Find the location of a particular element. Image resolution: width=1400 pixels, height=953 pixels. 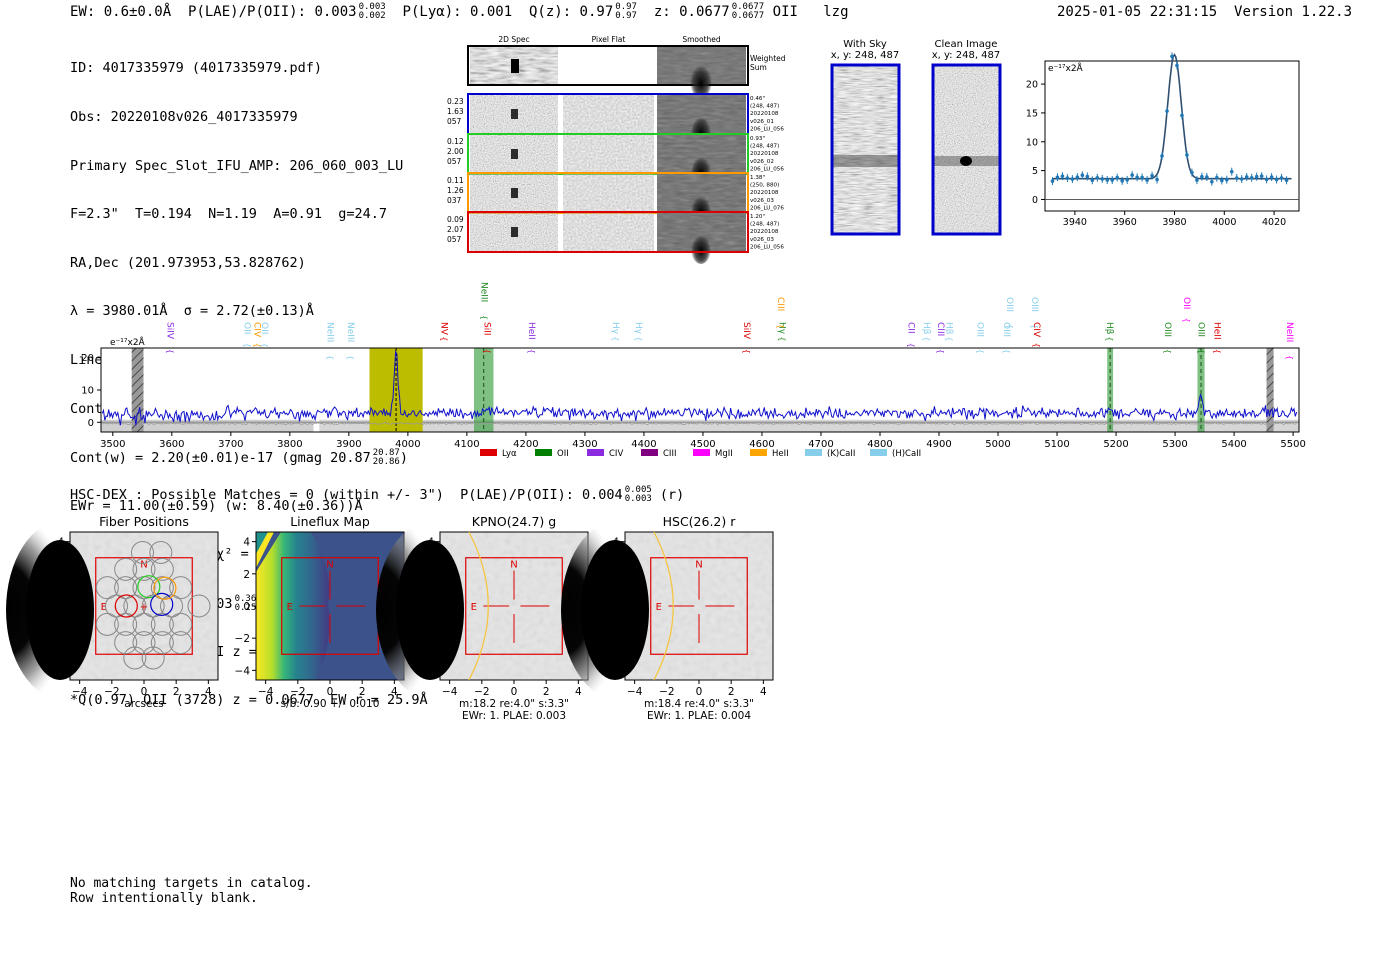

info-id: ID: 4017335979 (4017335979.pdf) is located at coordinates (196, 68).